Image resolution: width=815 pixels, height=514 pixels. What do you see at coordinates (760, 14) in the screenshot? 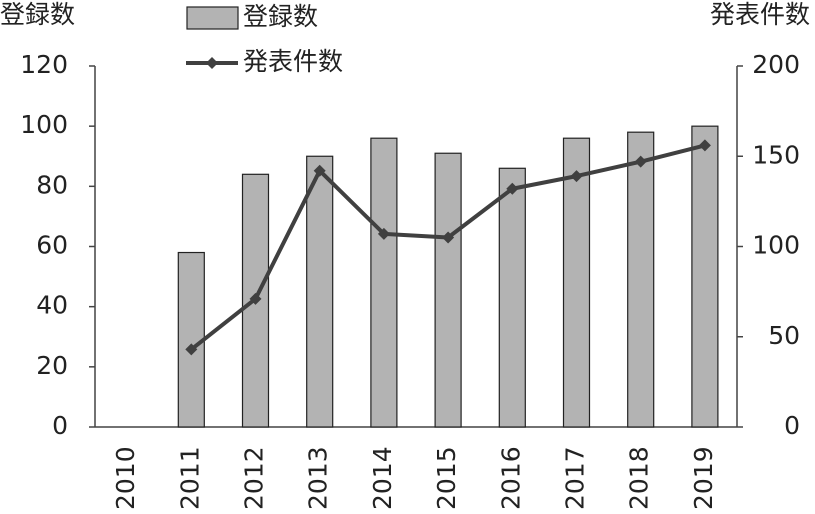
I see `y2-axis-title: 発表件数` at bounding box center [760, 14].